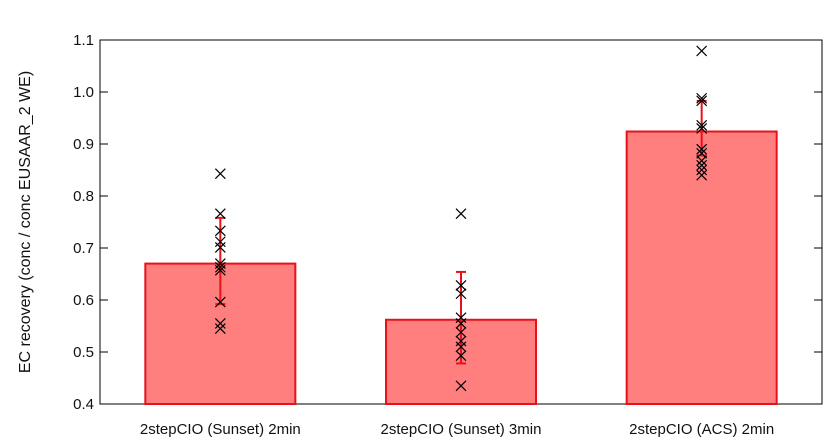 This screenshot has width=834, height=442. I want to click on y-tick-label: 0.5, so click(83, 352).